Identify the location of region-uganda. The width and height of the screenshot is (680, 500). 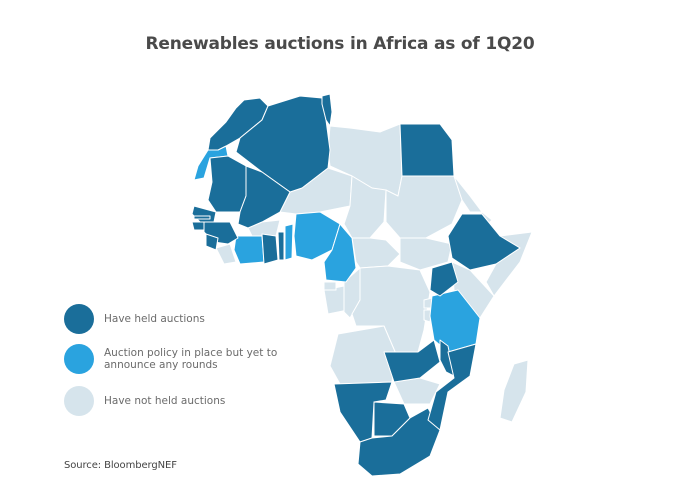
(444, 279).